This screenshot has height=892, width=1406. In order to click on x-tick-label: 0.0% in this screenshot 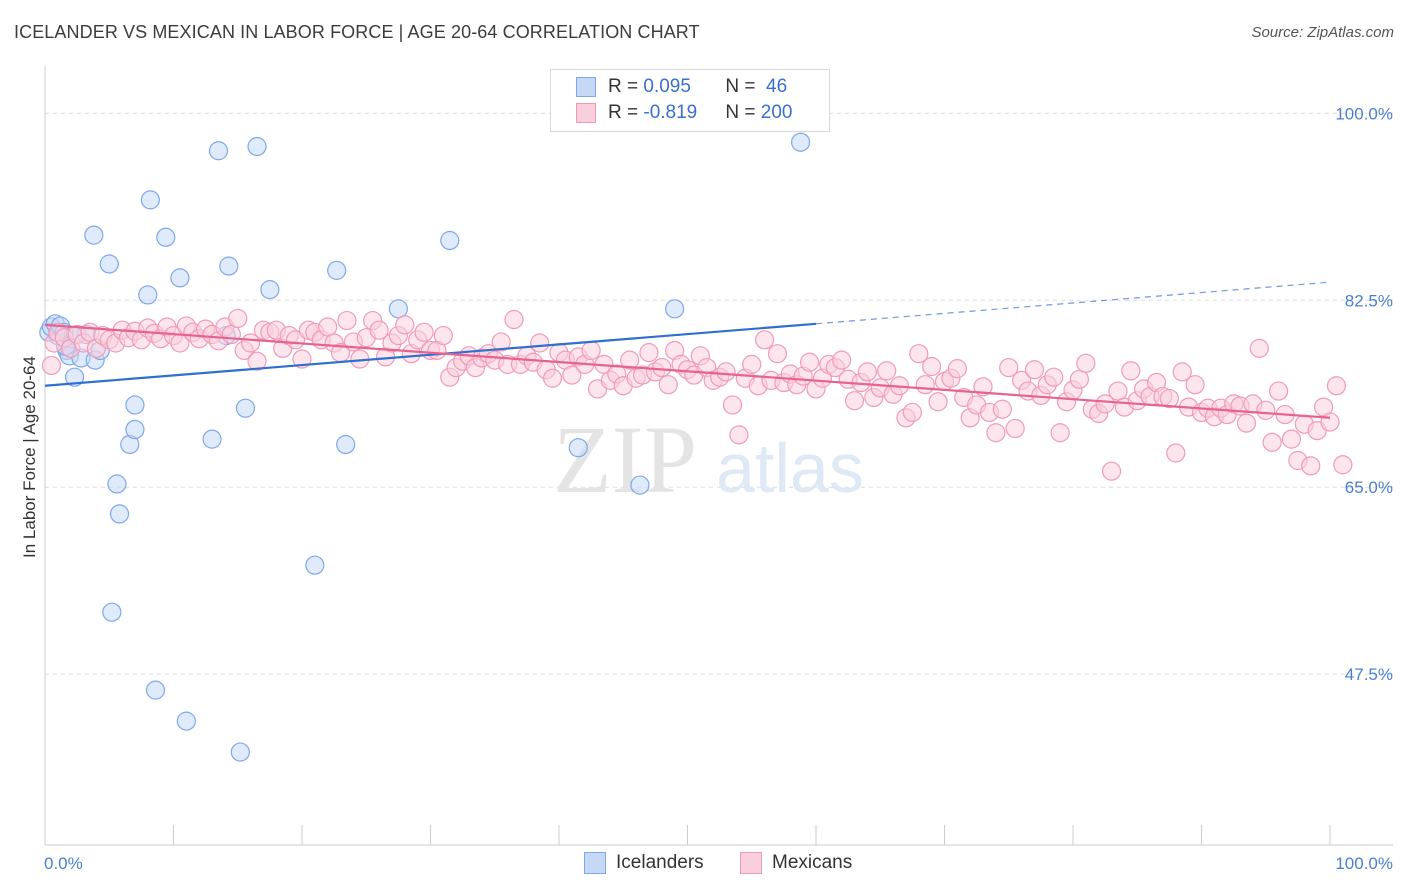, I will do `click(63, 863)`.